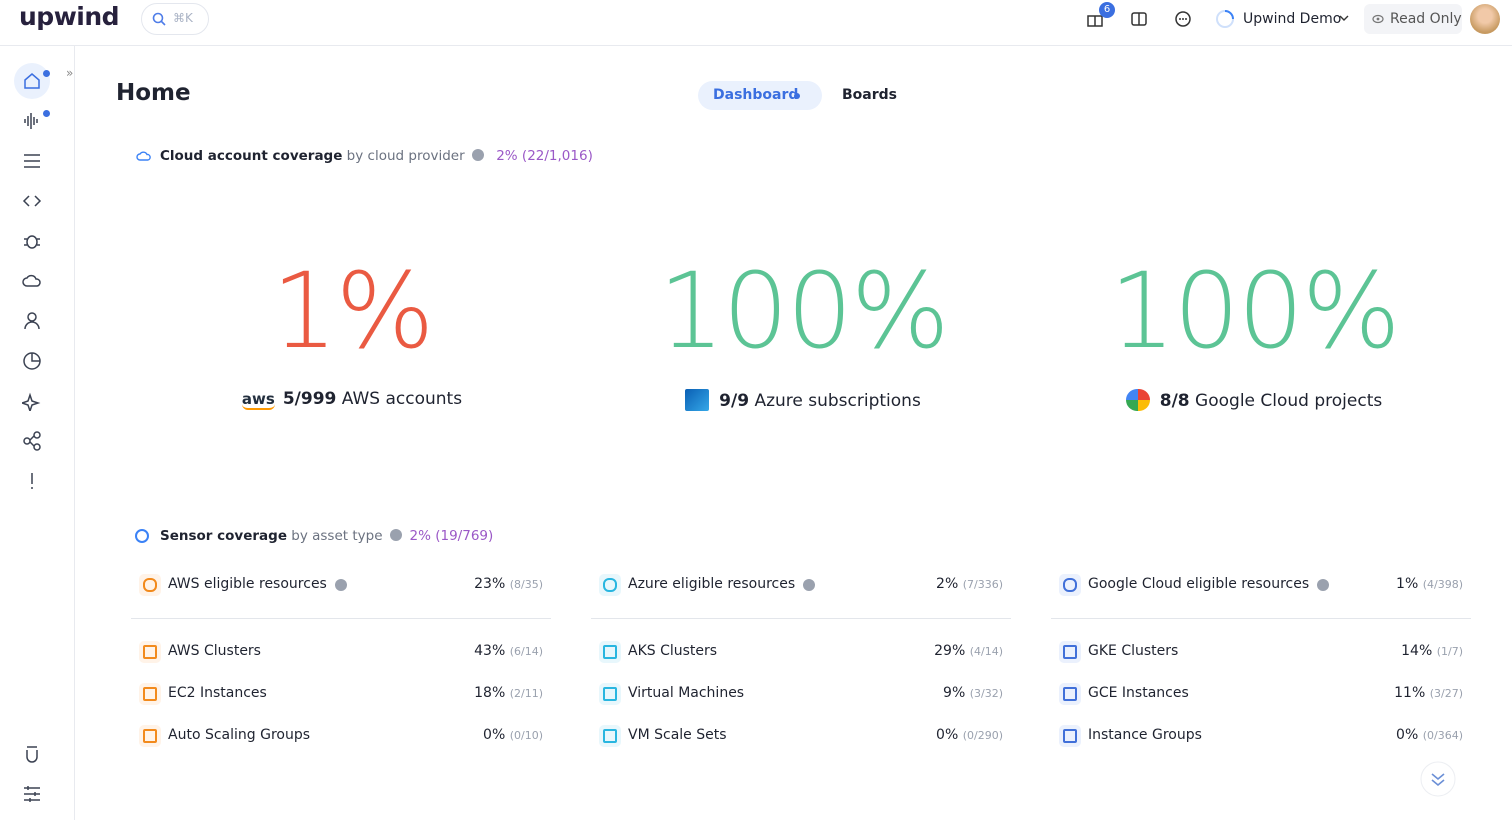  I want to click on nav-signals, so click(32, 121).